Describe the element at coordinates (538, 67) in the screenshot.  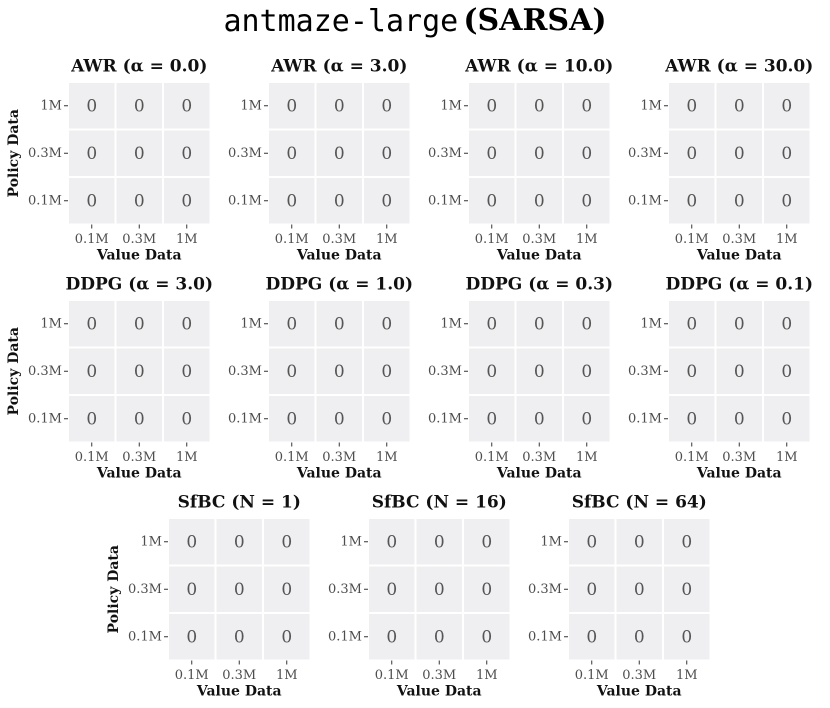
I see `panel-title: AWR (α = 10.0)` at that location.